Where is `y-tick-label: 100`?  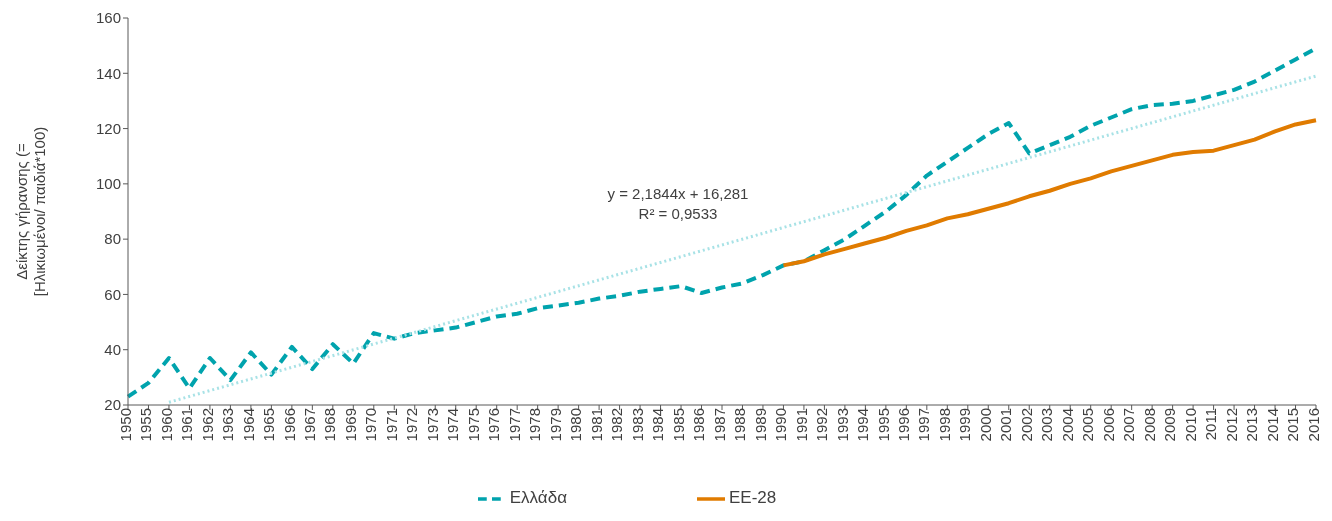 y-tick-label: 100 is located at coordinates (108, 184).